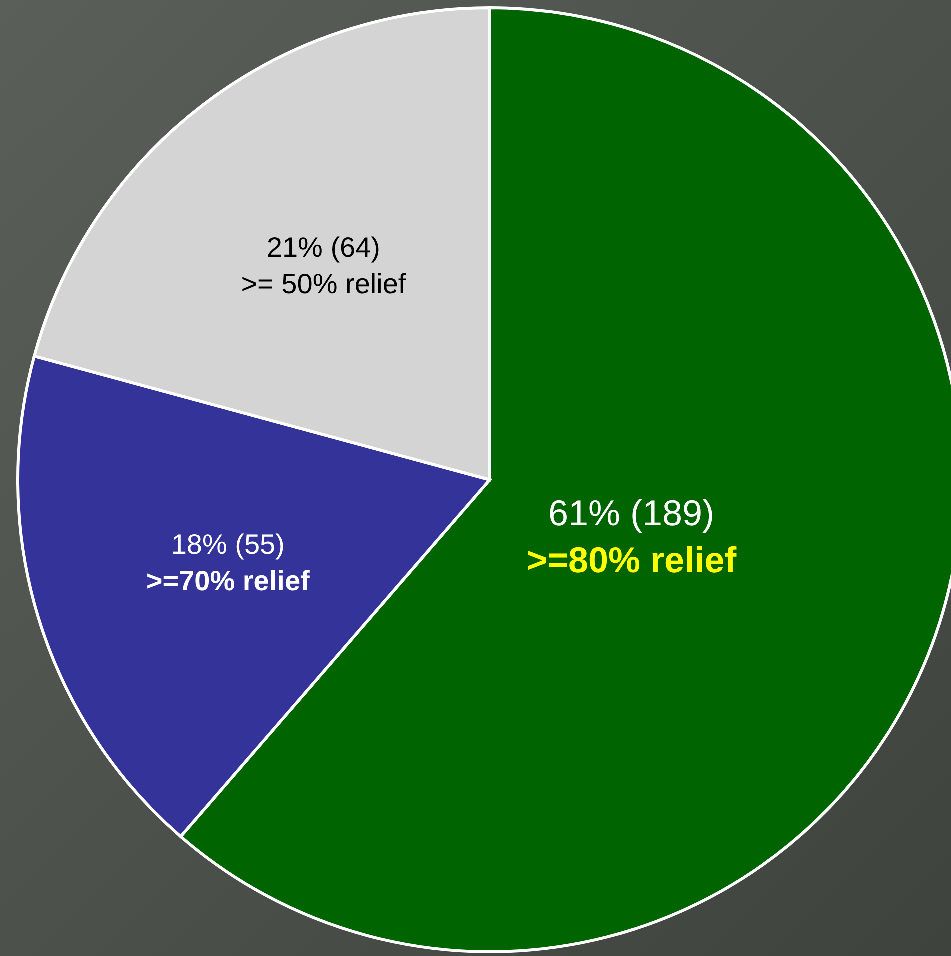  Describe the element at coordinates (631, 513) in the screenshot. I see `data-label: 61% (189)` at that location.